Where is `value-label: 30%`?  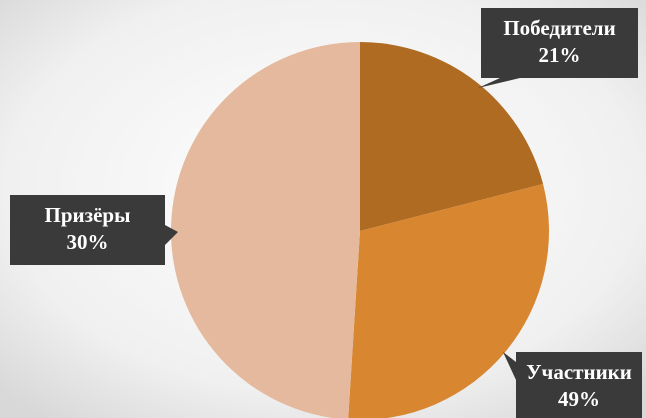
value-label: 30% is located at coordinates (88, 242).